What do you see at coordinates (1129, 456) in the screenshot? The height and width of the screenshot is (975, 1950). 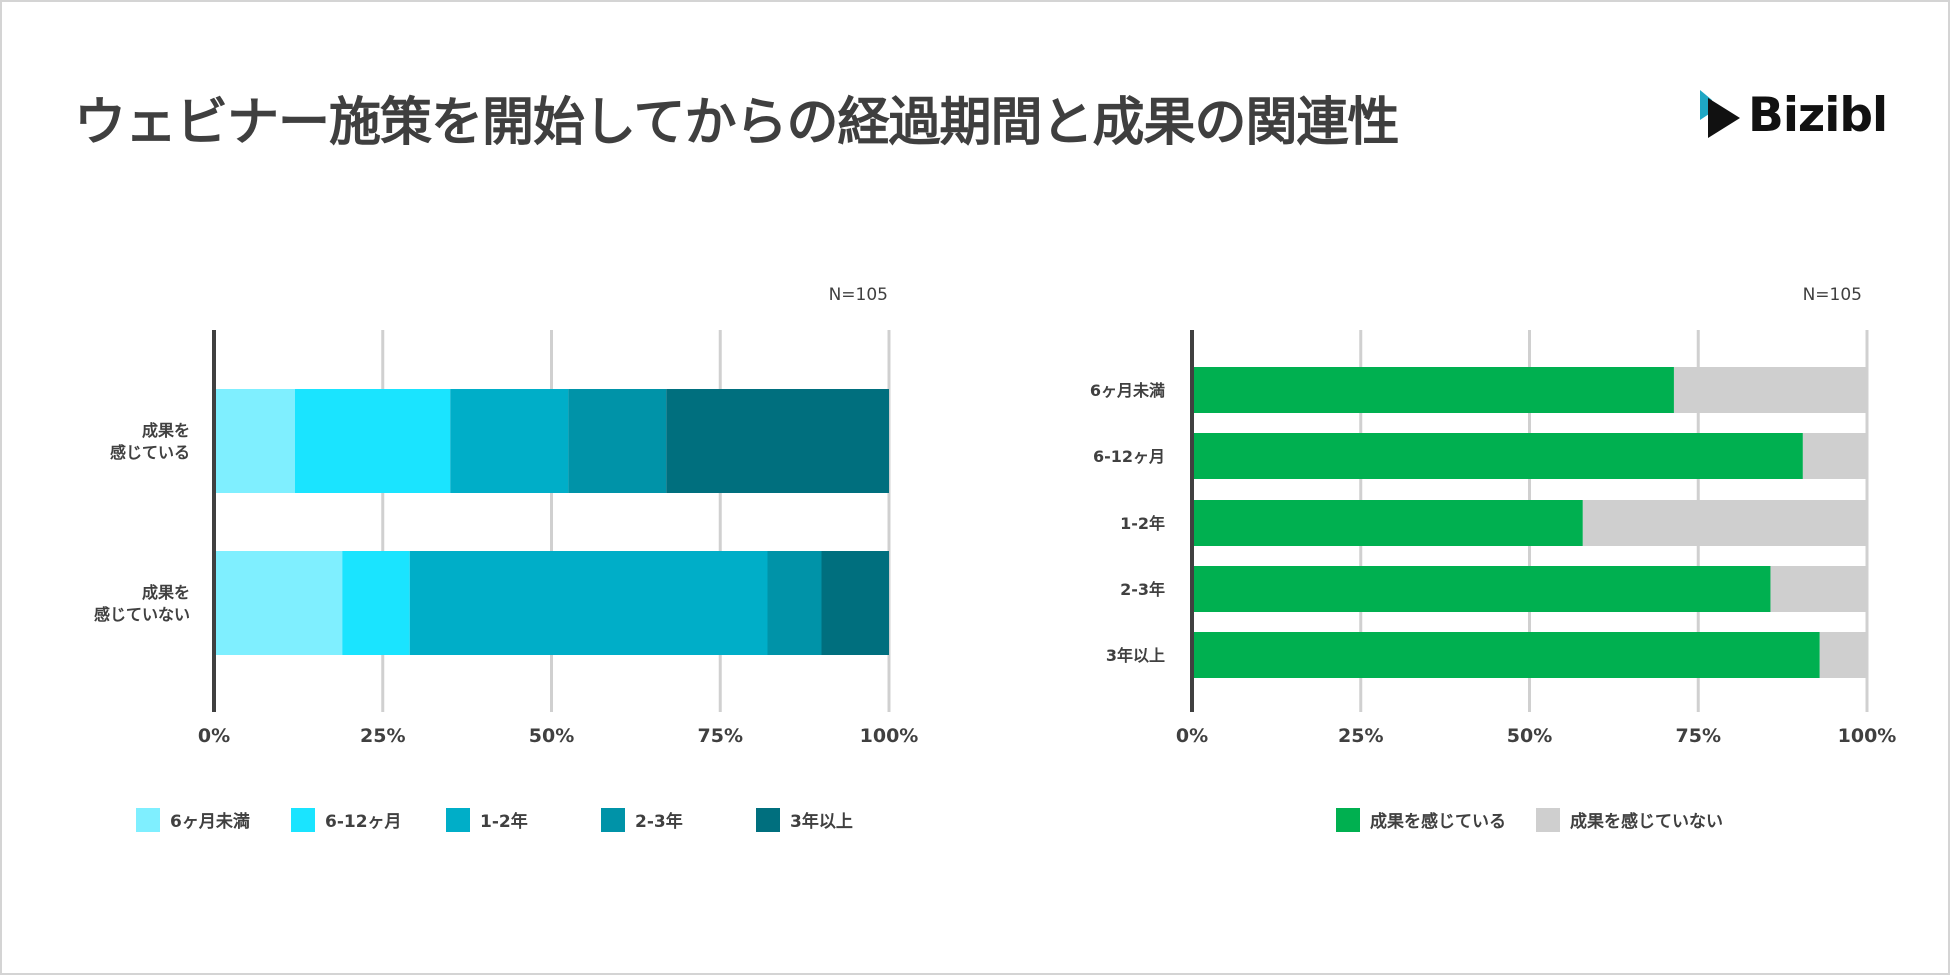 I see `category-label: 6-12ヶ月` at bounding box center [1129, 456].